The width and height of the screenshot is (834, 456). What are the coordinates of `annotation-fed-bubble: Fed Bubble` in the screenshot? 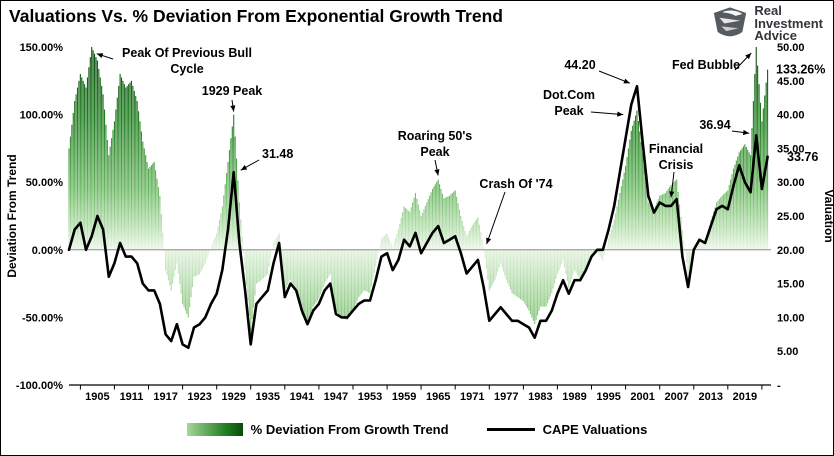 It's located at (706, 65).